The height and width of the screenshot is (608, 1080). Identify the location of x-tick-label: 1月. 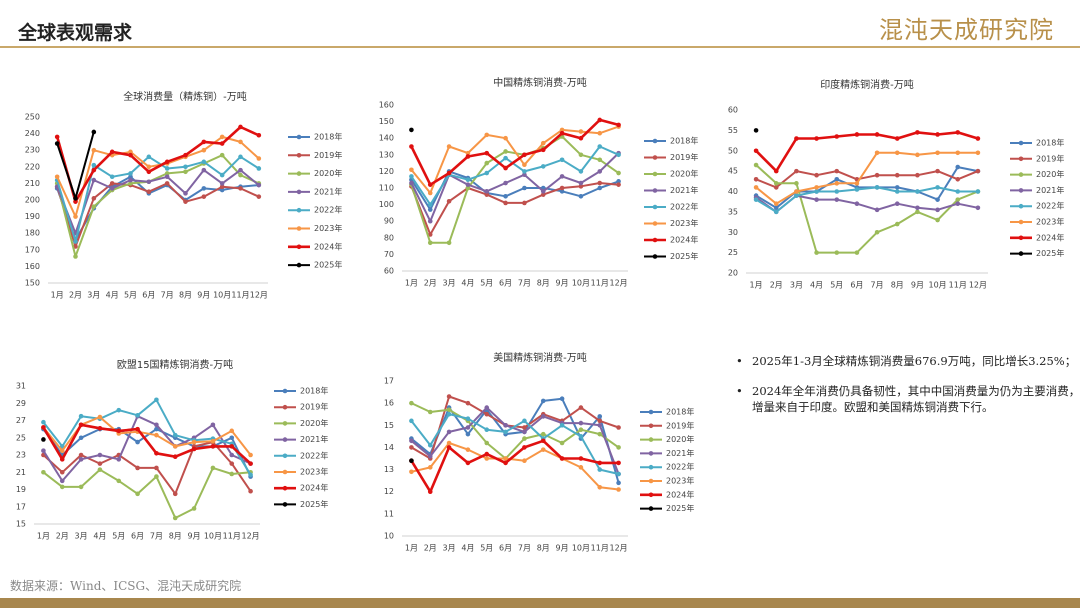
(411, 283).